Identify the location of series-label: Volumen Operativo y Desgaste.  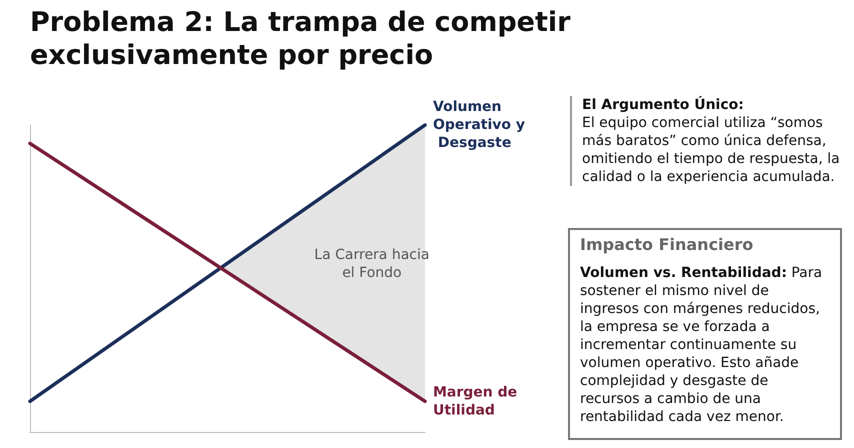
(479, 125).